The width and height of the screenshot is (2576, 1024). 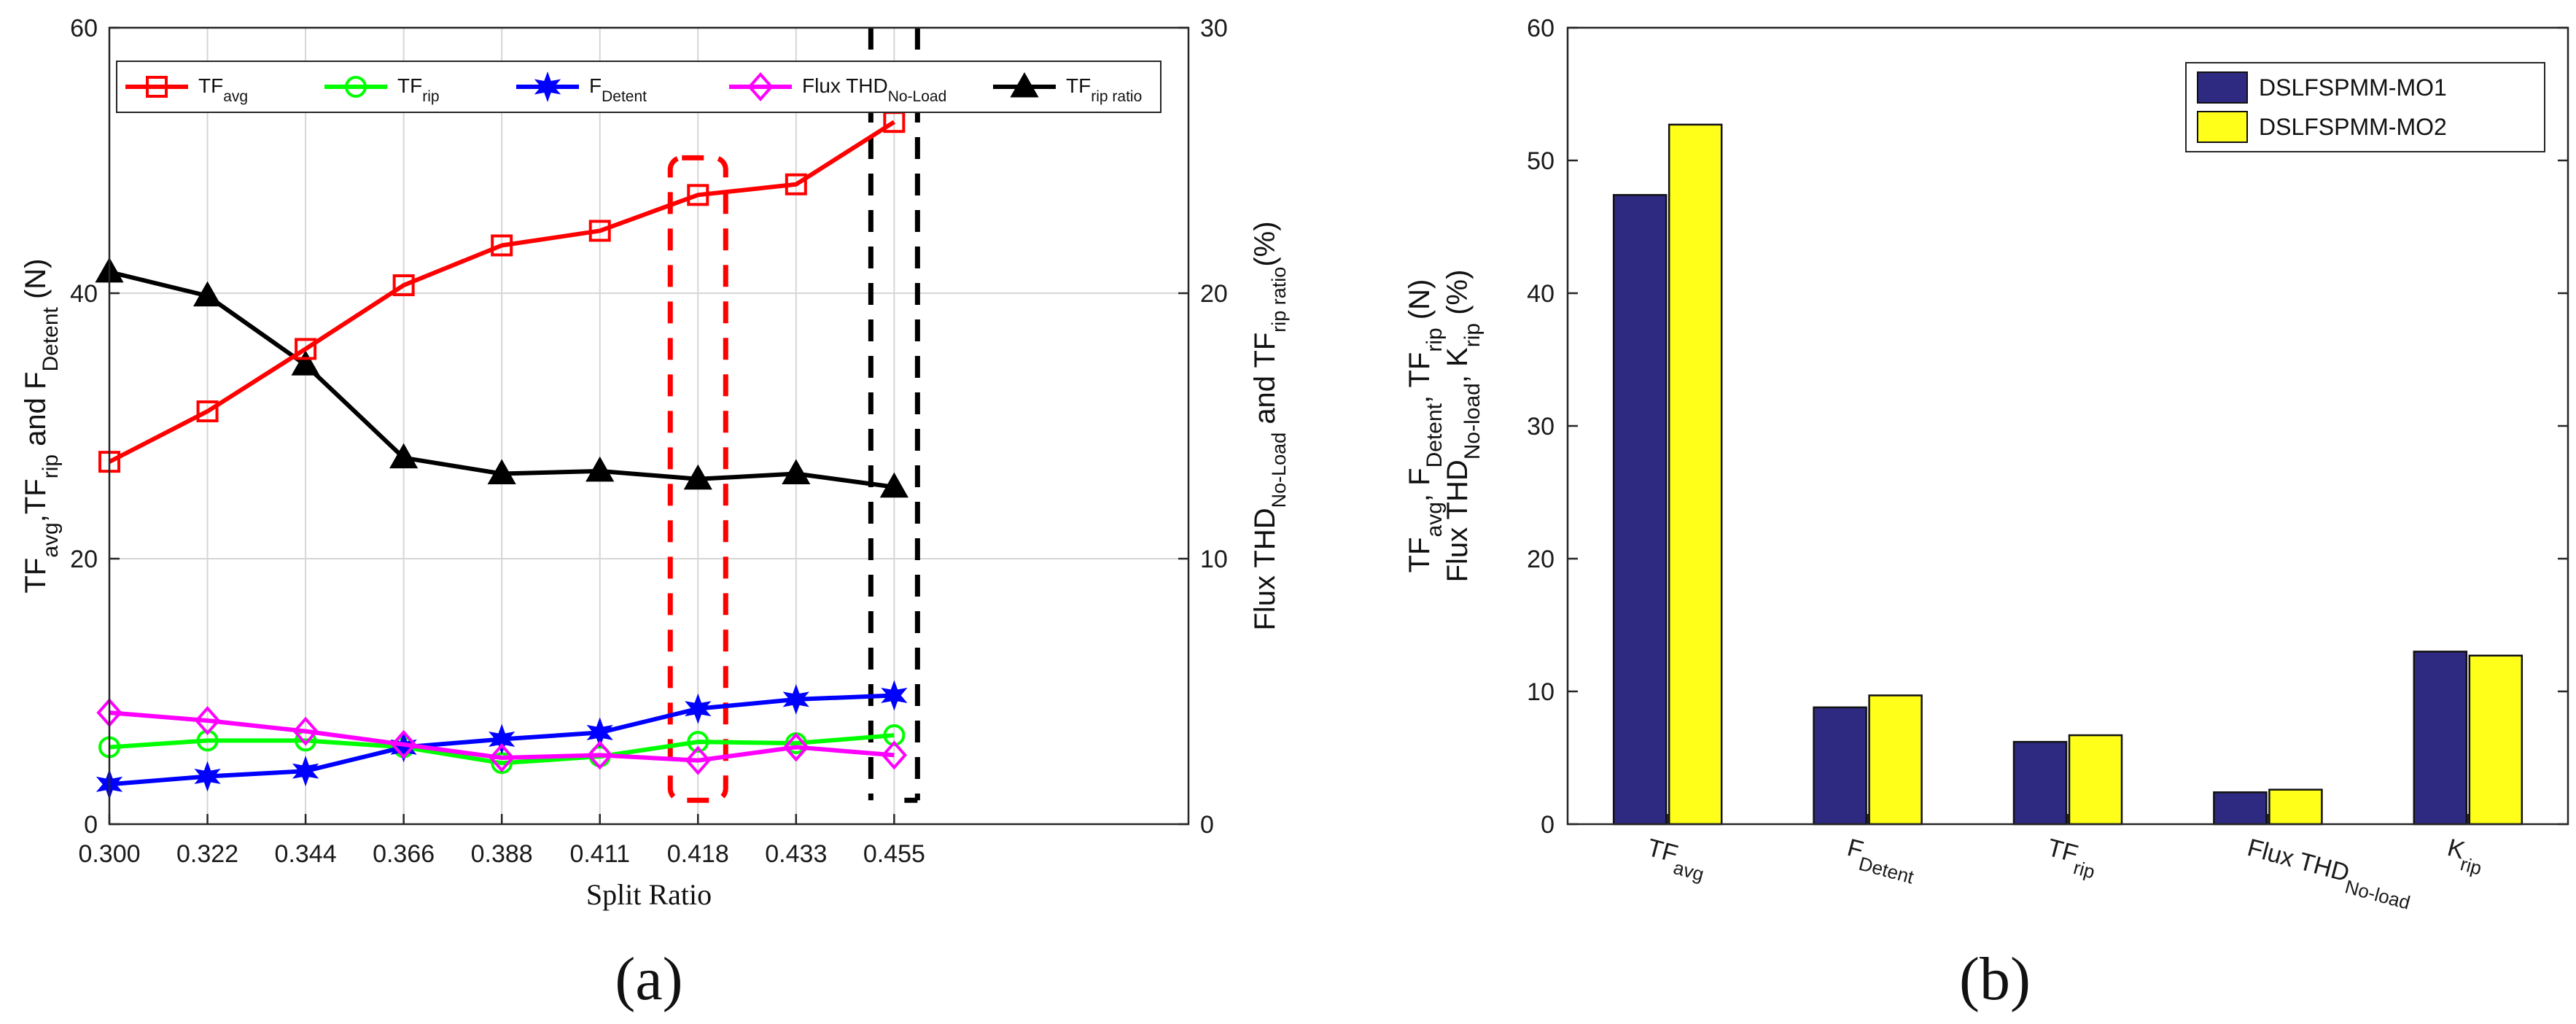 What do you see at coordinates (1540, 28) in the screenshot?
I see `chart-b-ytick-label: 60` at bounding box center [1540, 28].